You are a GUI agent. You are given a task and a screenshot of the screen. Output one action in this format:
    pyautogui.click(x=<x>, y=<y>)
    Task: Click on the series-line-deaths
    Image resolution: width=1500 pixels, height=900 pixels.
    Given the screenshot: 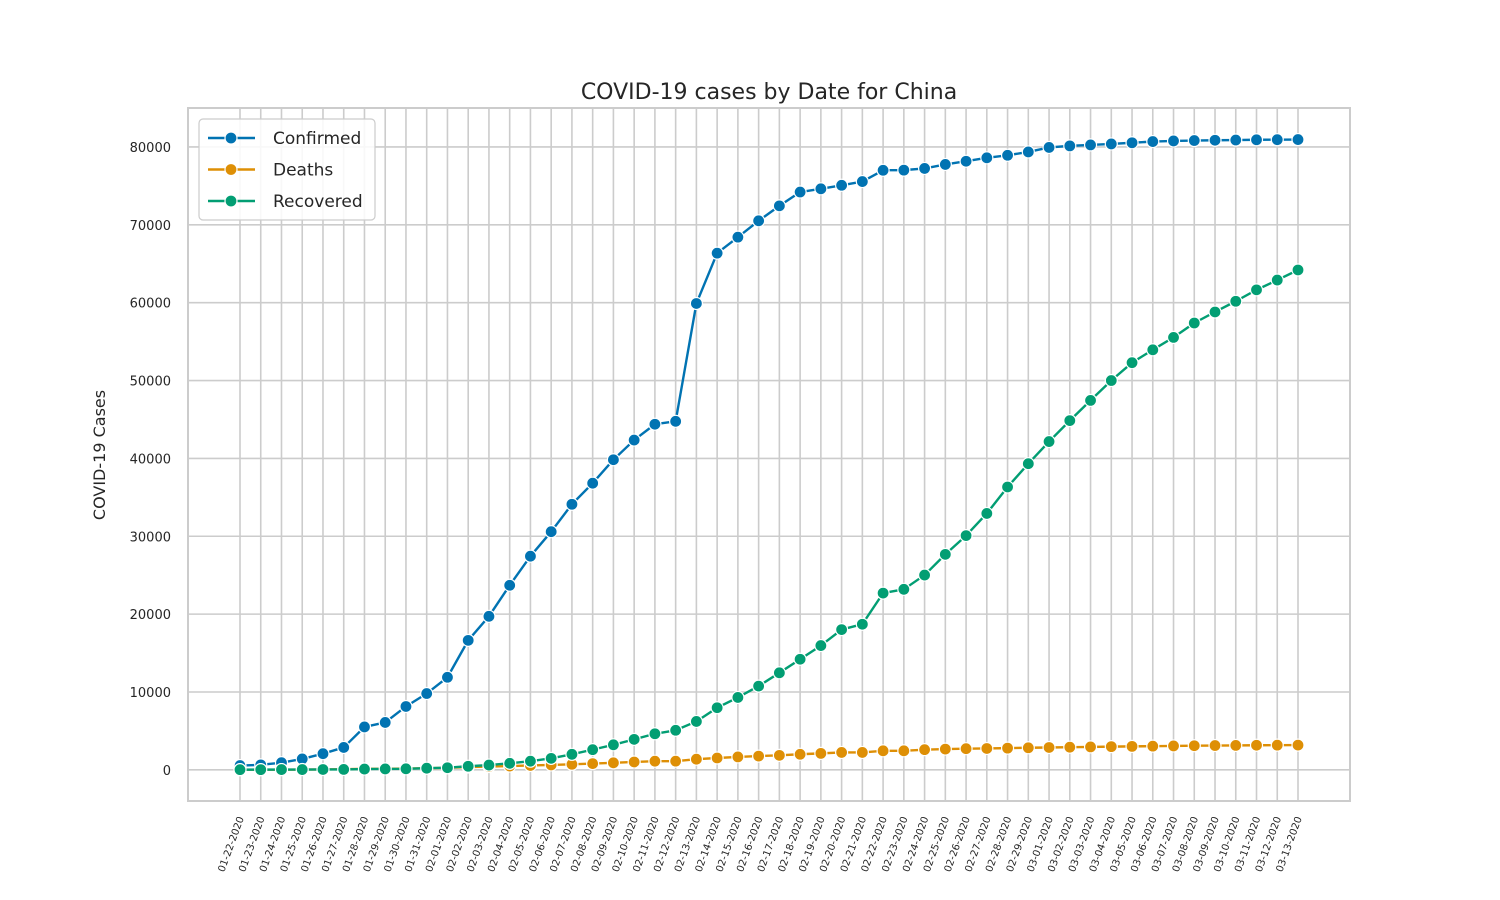 What is the action you would take?
    pyautogui.click(x=769, y=757)
    